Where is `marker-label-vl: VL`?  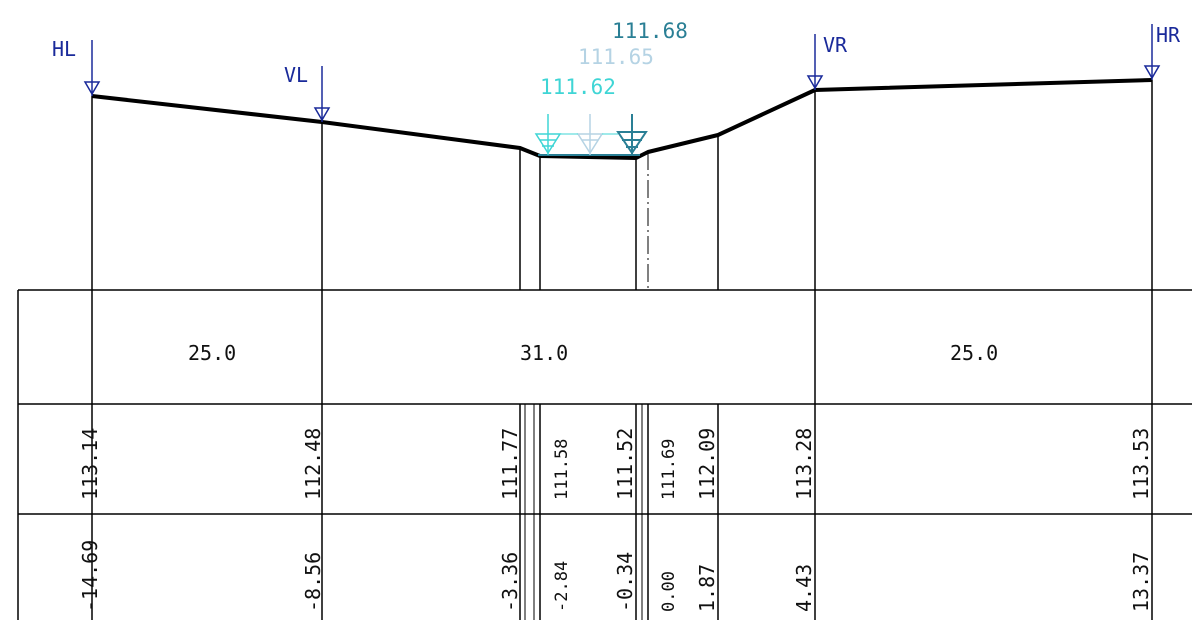
marker-label-vl: VL is located at coordinates (296, 75).